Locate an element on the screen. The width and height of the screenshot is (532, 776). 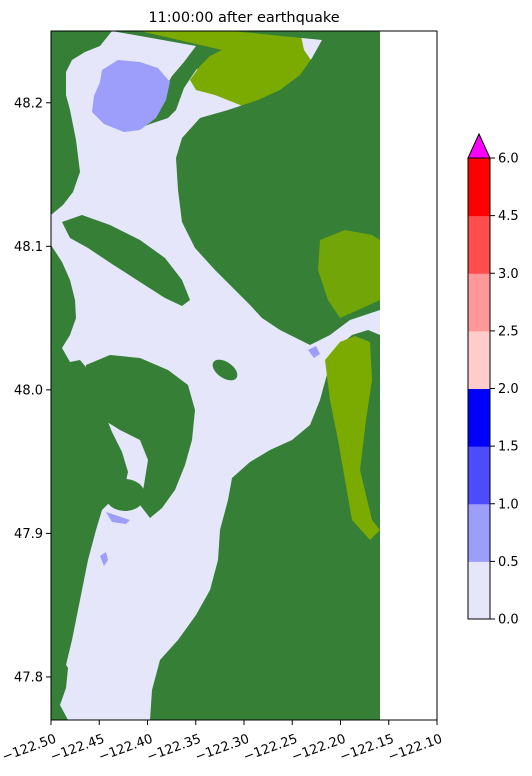
colorbar-tick-label: 3.0 is located at coordinates (508, 274).